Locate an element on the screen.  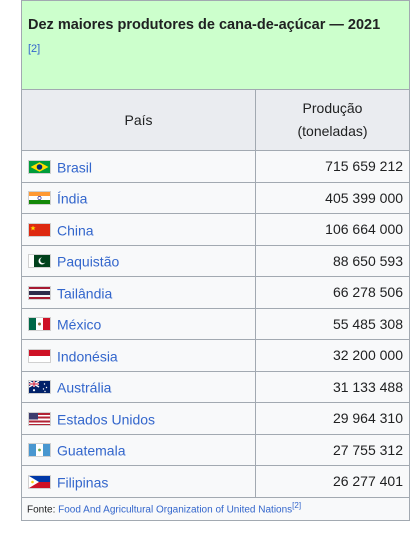
australia-flag-icon is located at coordinates (39, 387).